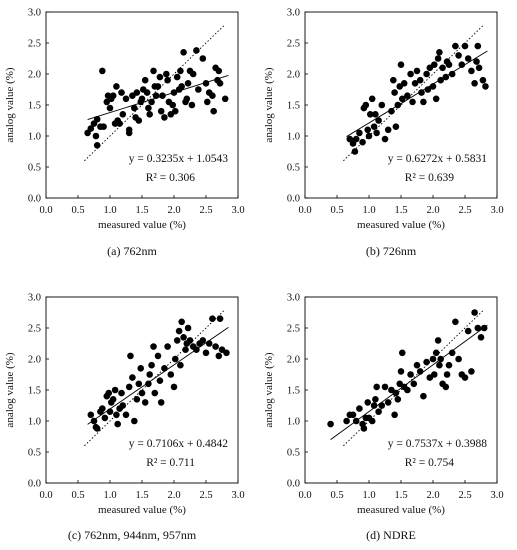 This screenshot has width=517, height=550. Describe the element at coordinates (400, 495) in the screenshot. I see `x-tick-label: 1.5` at that location.